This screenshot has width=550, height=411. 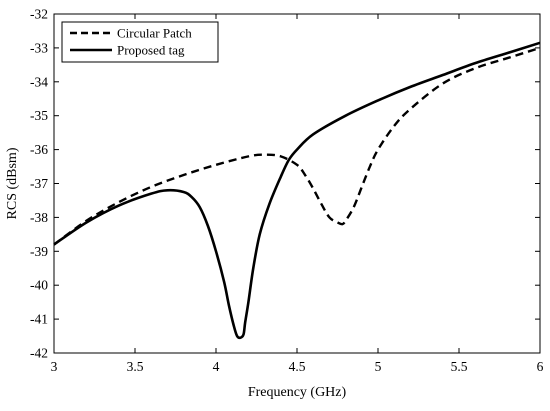 What do you see at coordinates (459, 366) in the screenshot?
I see `x-tick-label: 5.5` at bounding box center [459, 366].